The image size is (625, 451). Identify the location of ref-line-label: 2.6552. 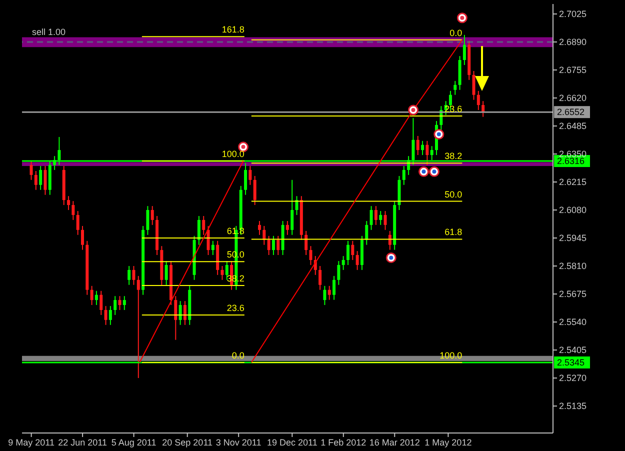
(571, 112).